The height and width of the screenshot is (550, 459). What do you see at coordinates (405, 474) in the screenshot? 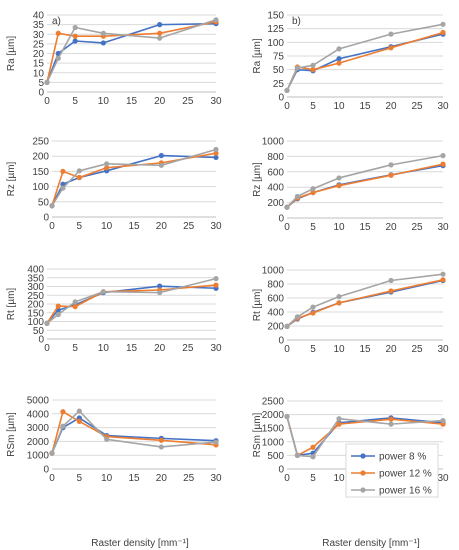
I see `legend-item-power-12: power 12 %` at bounding box center [405, 474].